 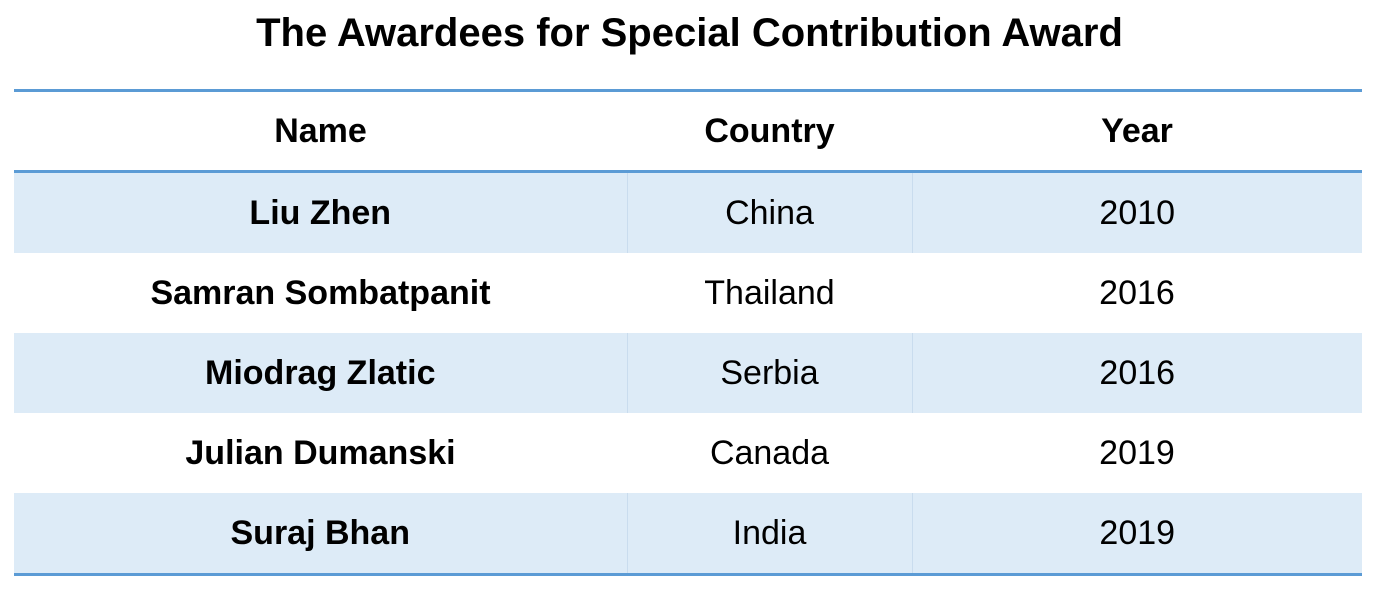 I want to click on year-cell: 2010, so click(x=1136, y=212).